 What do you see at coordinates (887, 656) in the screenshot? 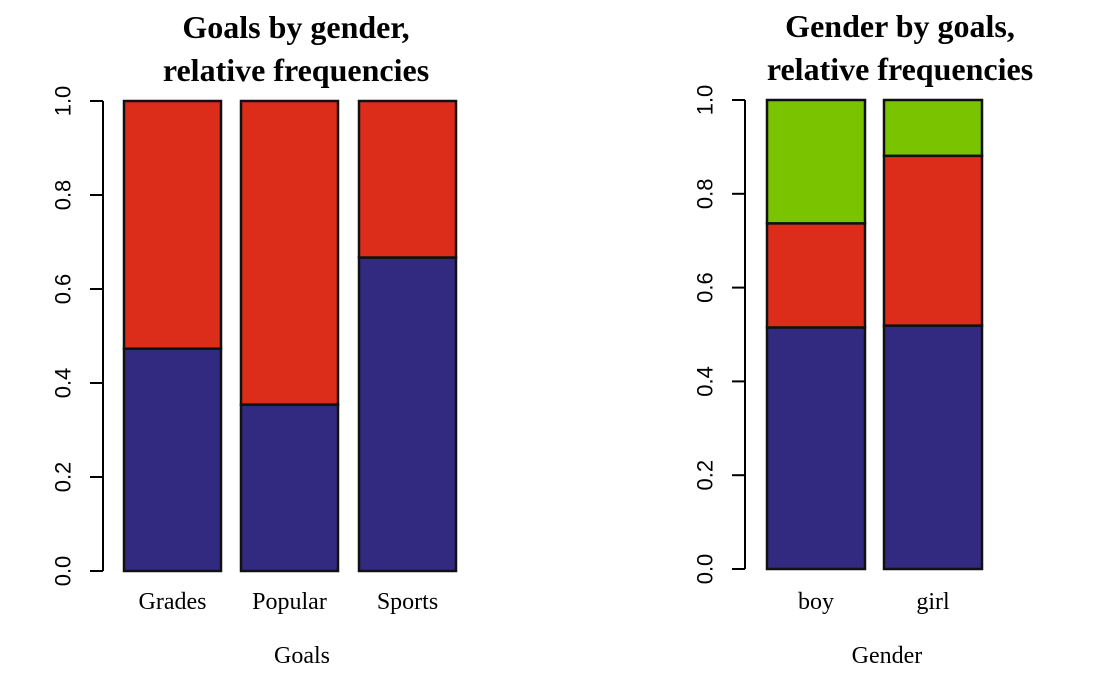
I see `x-axis-label: Gender` at bounding box center [887, 656].